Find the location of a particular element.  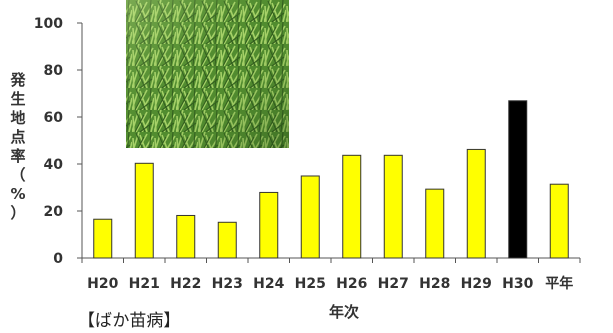

grass-photo is located at coordinates (207, 74).